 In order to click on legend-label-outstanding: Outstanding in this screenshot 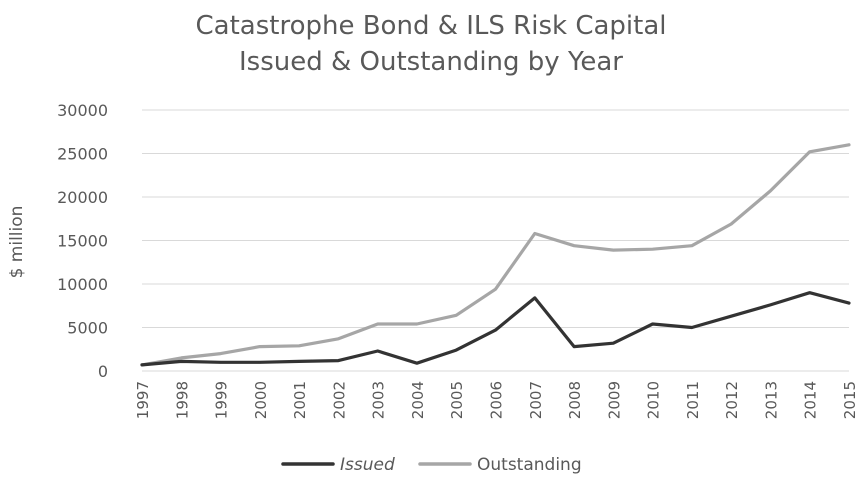, I will do `click(529, 465)`.